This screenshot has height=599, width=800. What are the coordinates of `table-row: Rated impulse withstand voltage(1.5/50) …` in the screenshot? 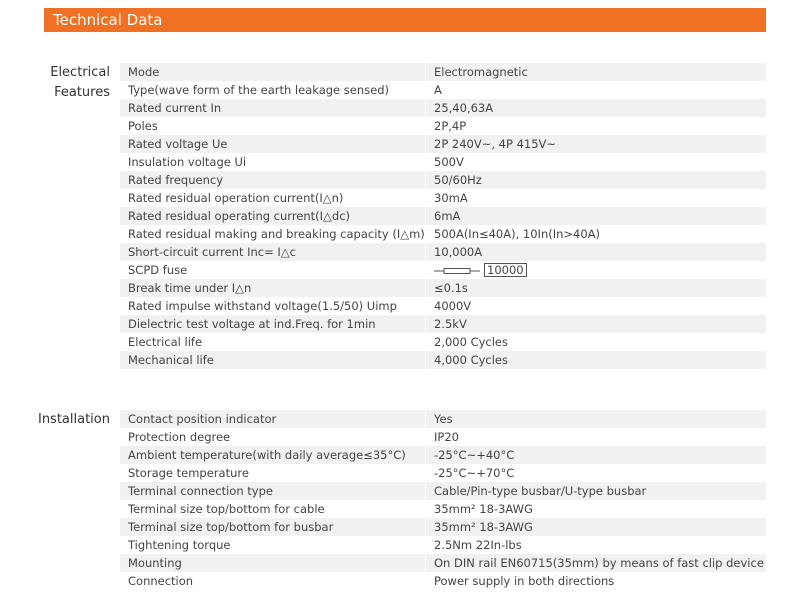 It's located at (443, 306).